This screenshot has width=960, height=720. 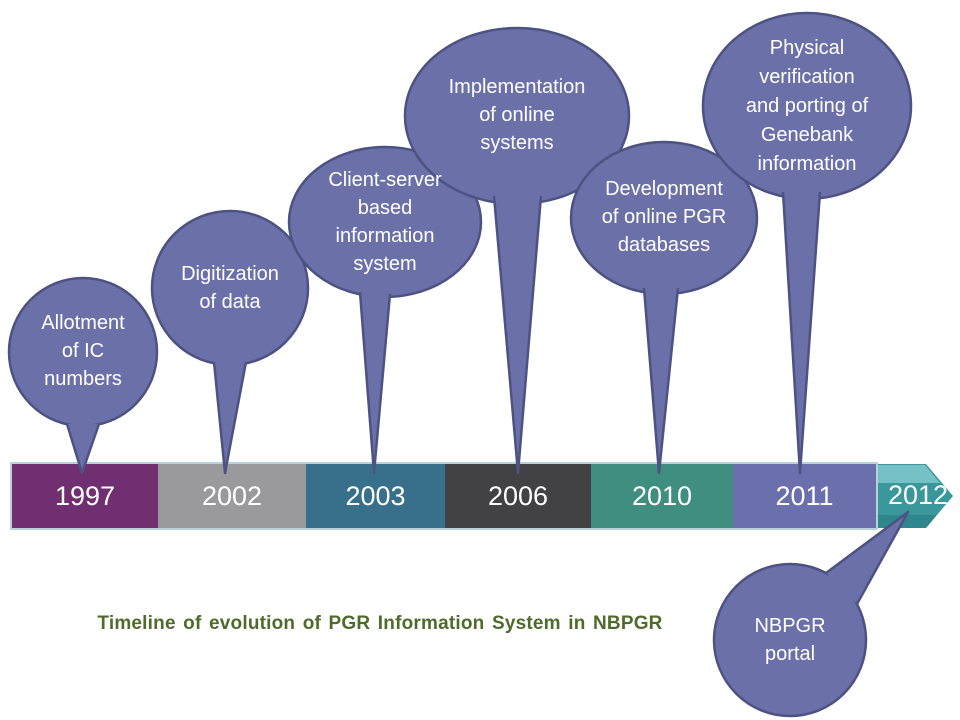 What do you see at coordinates (375, 383) in the screenshot?
I see `balloon-3-tail` at bounding box center [375, 383].